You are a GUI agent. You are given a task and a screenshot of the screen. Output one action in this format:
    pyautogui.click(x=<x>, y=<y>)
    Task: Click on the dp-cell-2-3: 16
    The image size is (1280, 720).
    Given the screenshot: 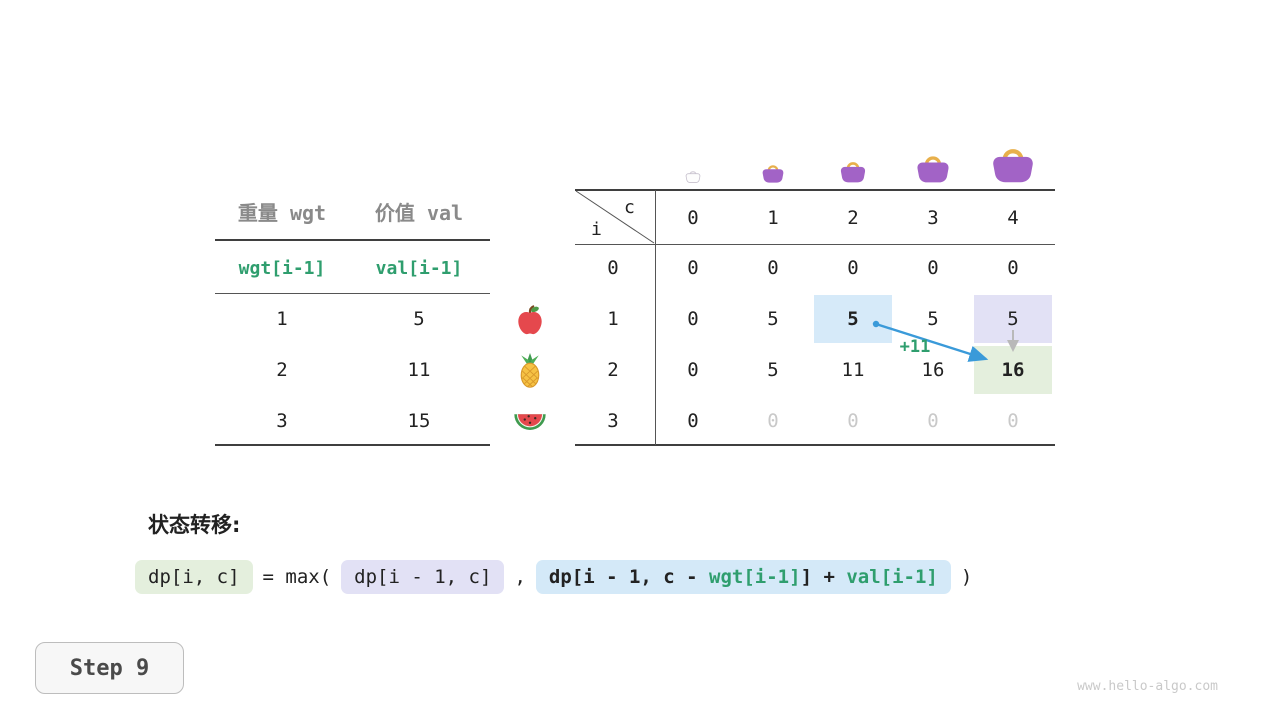 What is the action you would take?
    pyautogui.click(x=933, y=370)
    